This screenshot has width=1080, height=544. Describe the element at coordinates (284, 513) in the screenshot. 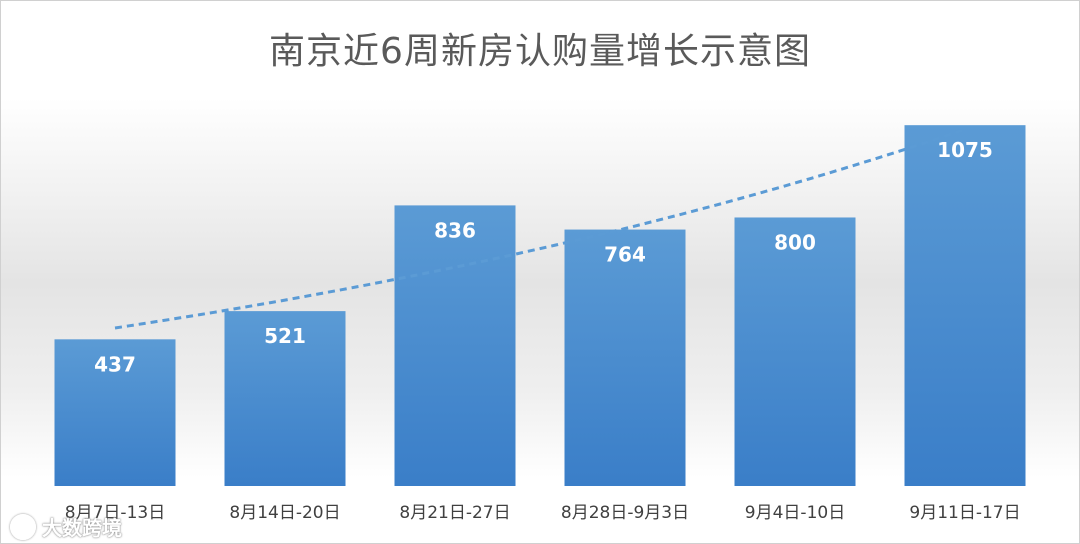

I see `x-tick-label-2: 8月14日-20日` at that location.